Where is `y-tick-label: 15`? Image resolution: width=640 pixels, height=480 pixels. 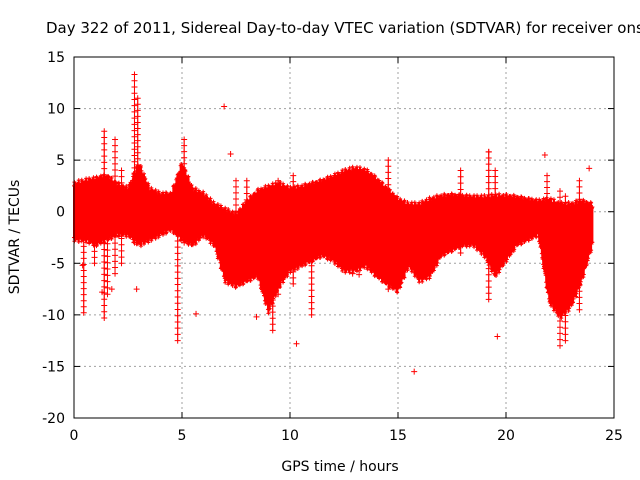 y-tick-label: 15 is located at coordinates (56, 58).